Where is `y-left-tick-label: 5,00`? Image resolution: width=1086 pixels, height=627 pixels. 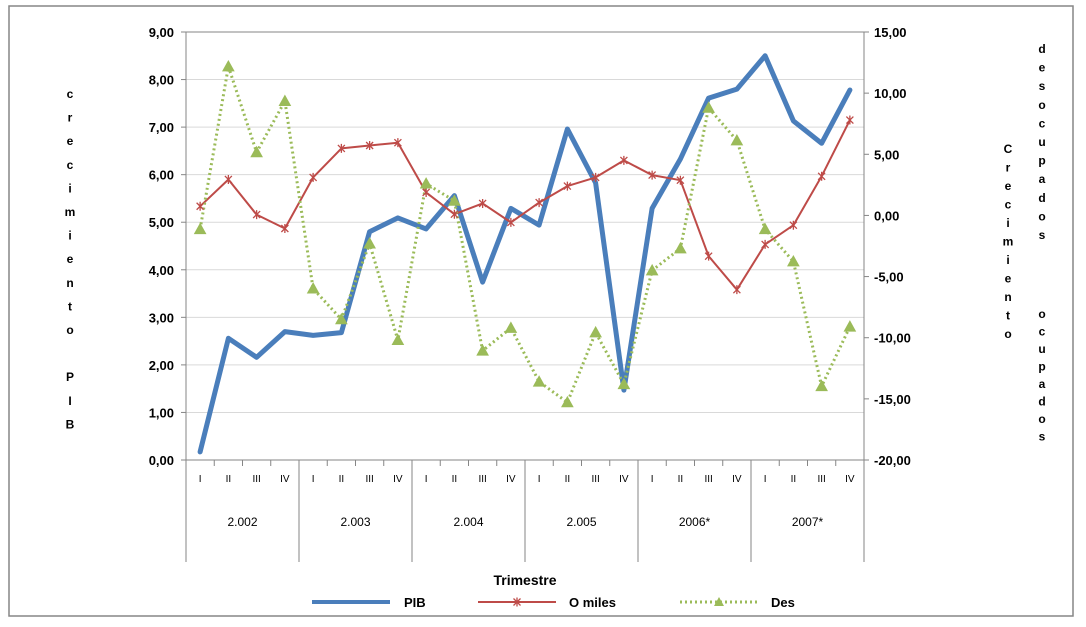 y-left-tick-label: 5,00 is located at coordinates (161, 222).